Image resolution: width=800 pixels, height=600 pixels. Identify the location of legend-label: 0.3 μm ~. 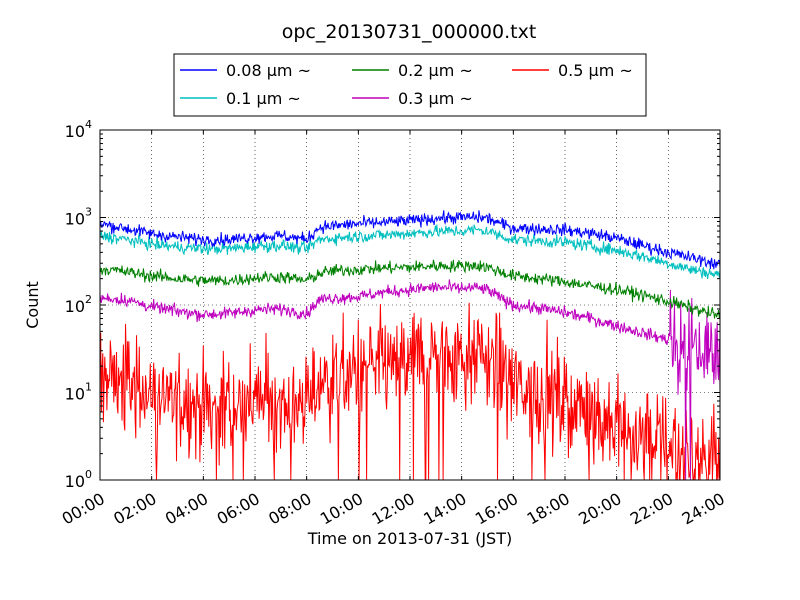
(435, 98).